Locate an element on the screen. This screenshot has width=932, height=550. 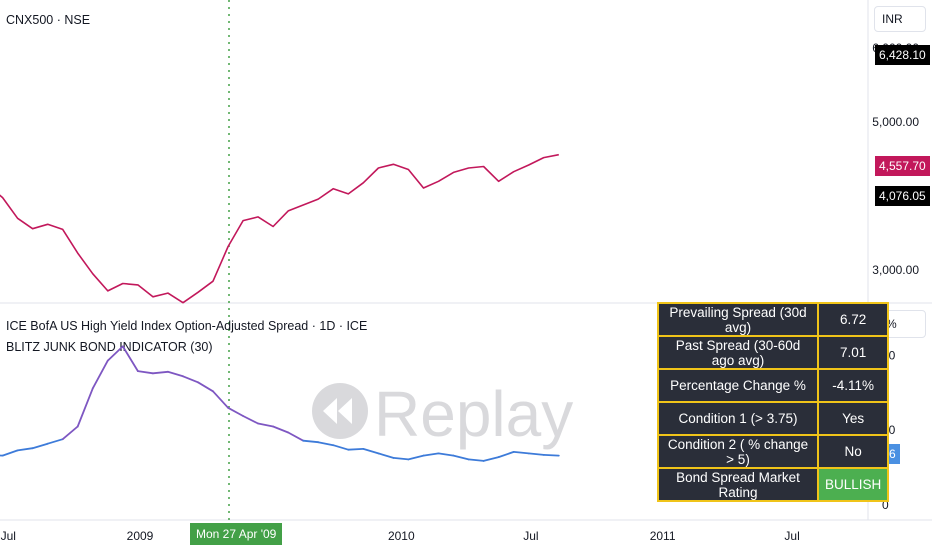
indicator-label: BLITZ JUNK BOND INDICATOR (30) is located at coordinates (109, 347).